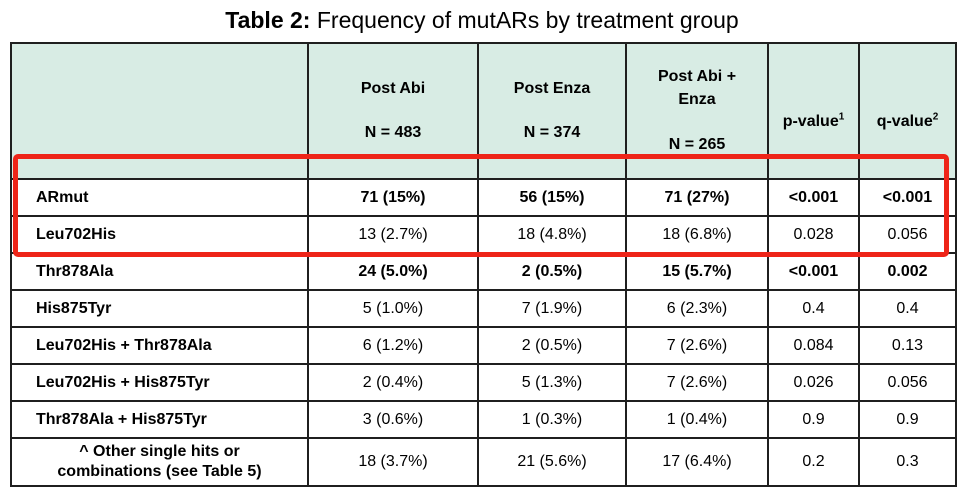  I want to click on cell-q-value: 0.9, so click(907, 420).